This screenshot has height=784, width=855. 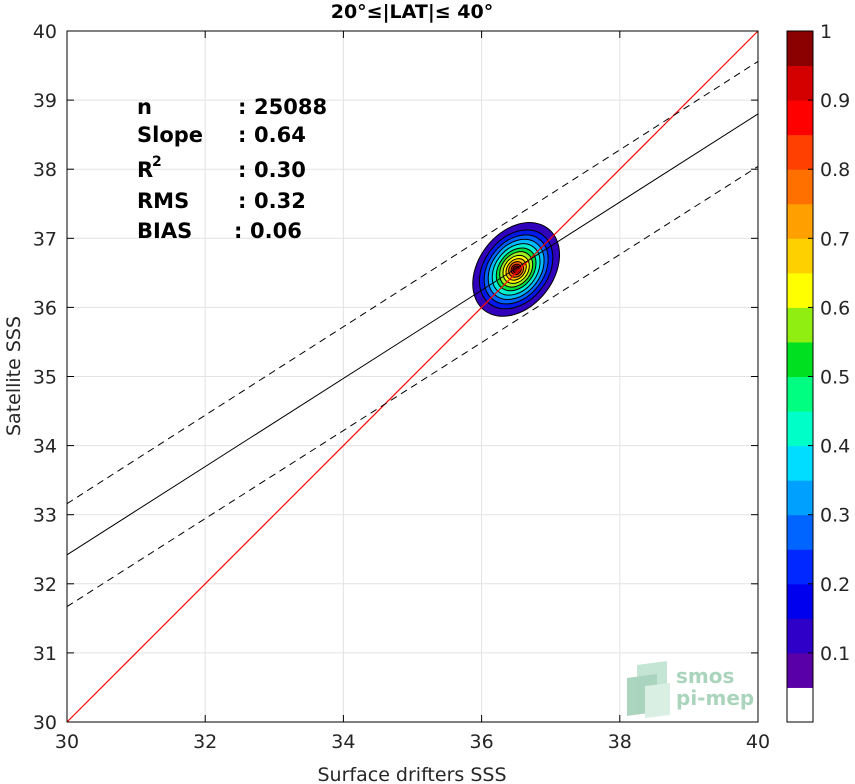 What do you see at coordinates (232, 107) in the screenshot?
I see `stat-row: n:25088` at bounding box center [232, 107].